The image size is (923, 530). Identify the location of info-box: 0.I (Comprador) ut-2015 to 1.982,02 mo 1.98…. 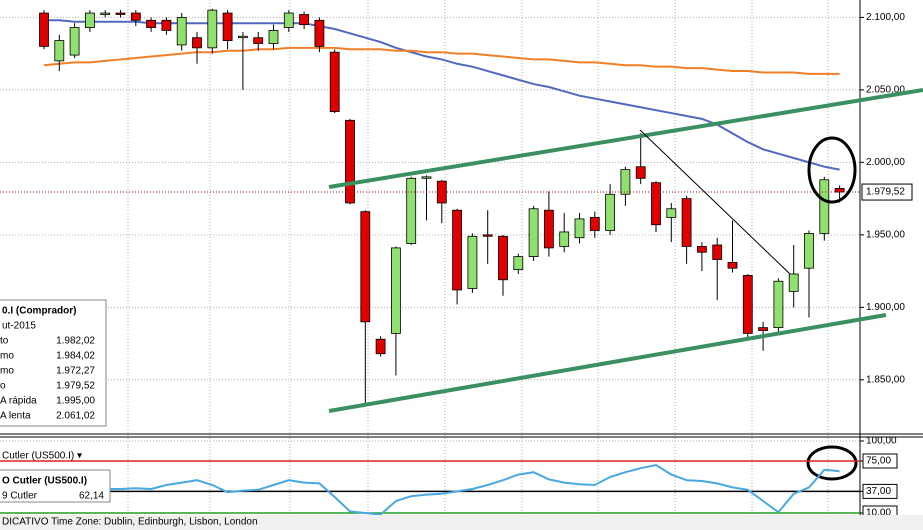
(53, 363).